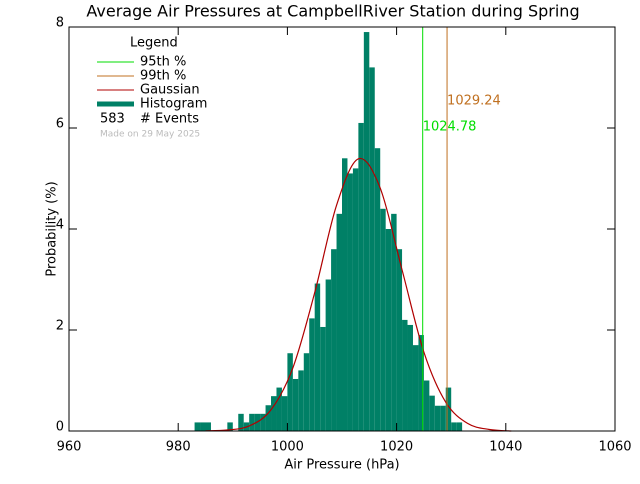  What do you see at coordinates (341, 465) in the screenshot?
I see `x-axis-label: Air Pressure (hPa)` at bounding box center [341, 465].